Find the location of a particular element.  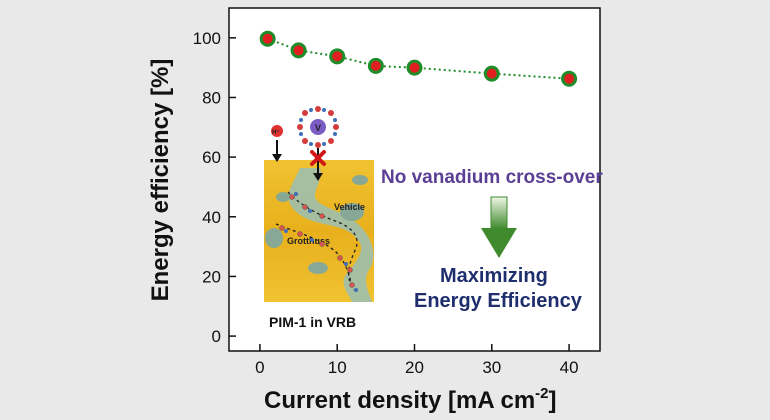

vanadium-label: V is located at coordinates (318, 128).